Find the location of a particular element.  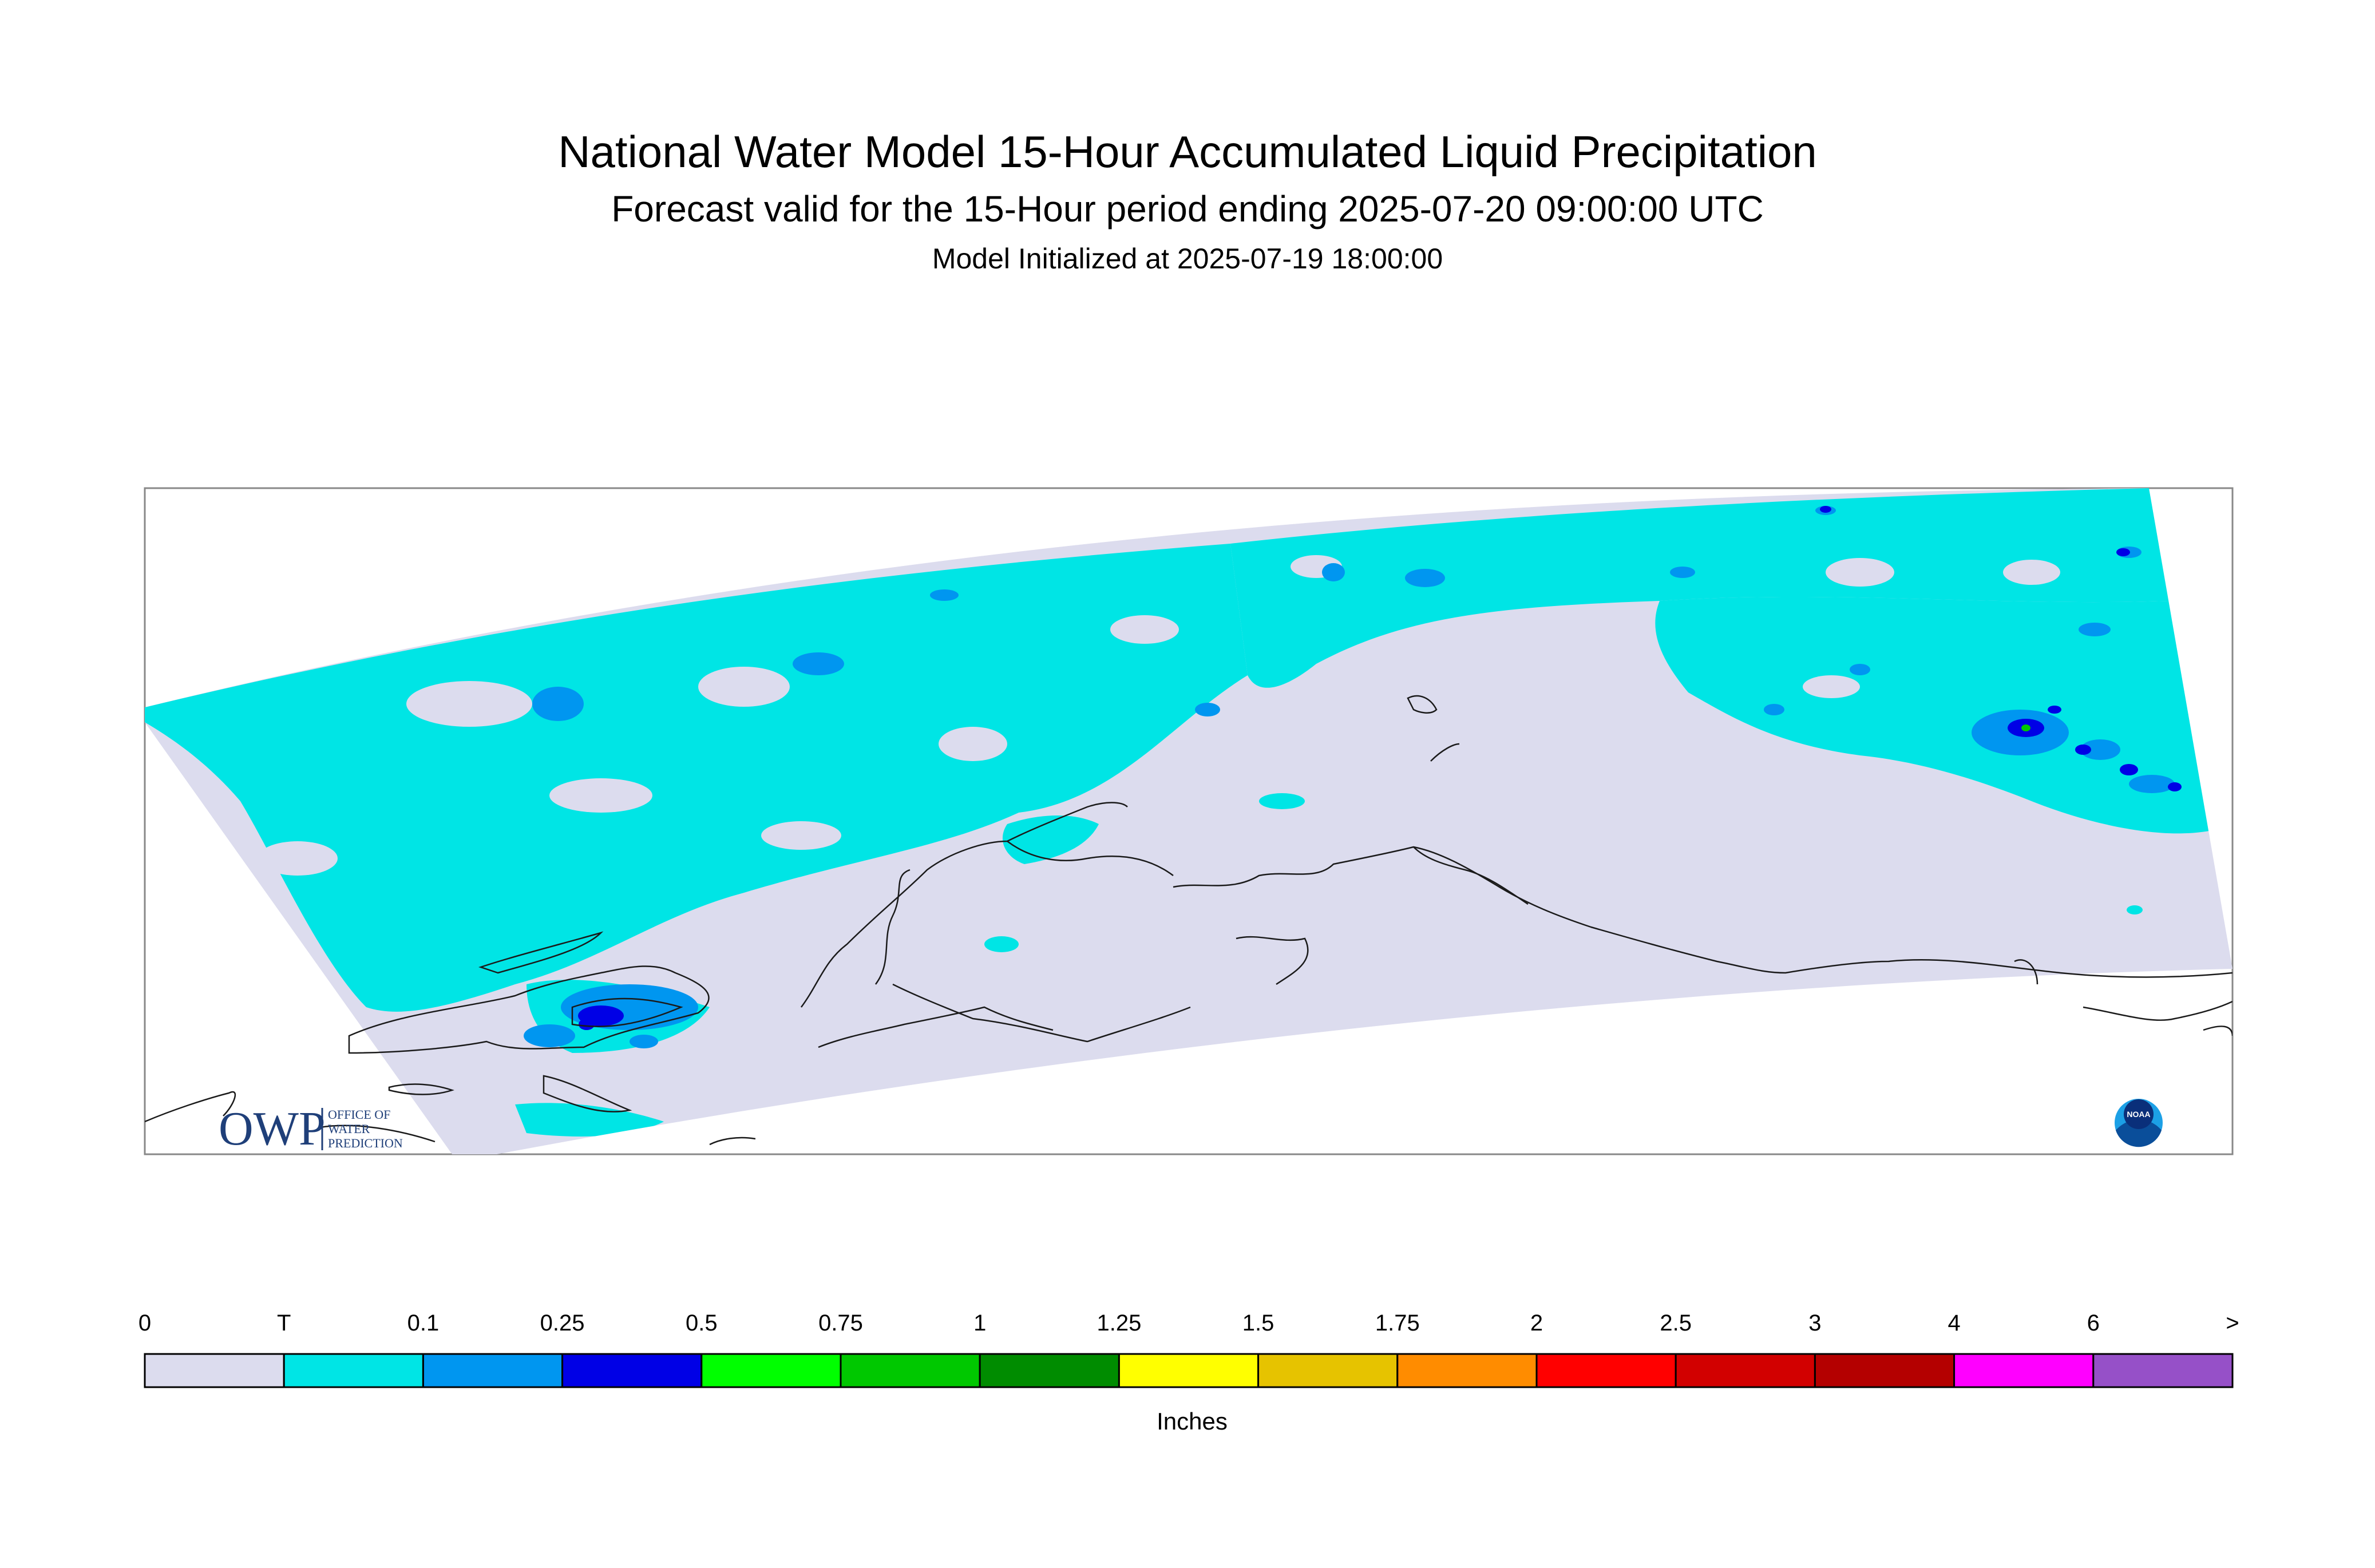

heavy-precip-spot is located at coordinates (2026, 727).